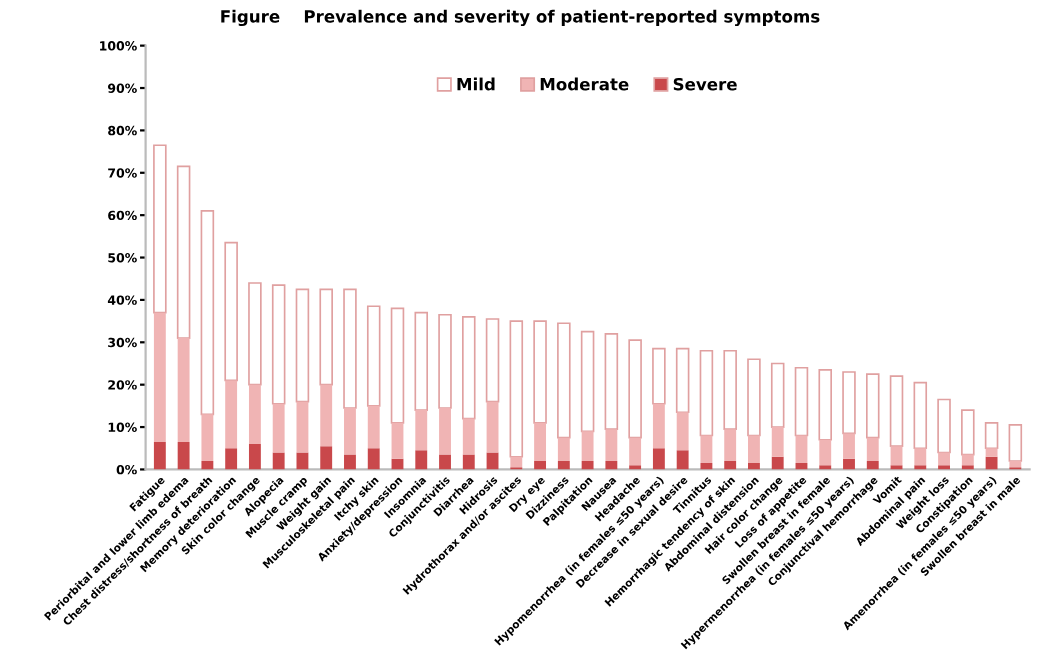 Image resolution: width=1040 pixels, height=652 pixels. I want to click on legend-label: Severe, so click(705, 84).